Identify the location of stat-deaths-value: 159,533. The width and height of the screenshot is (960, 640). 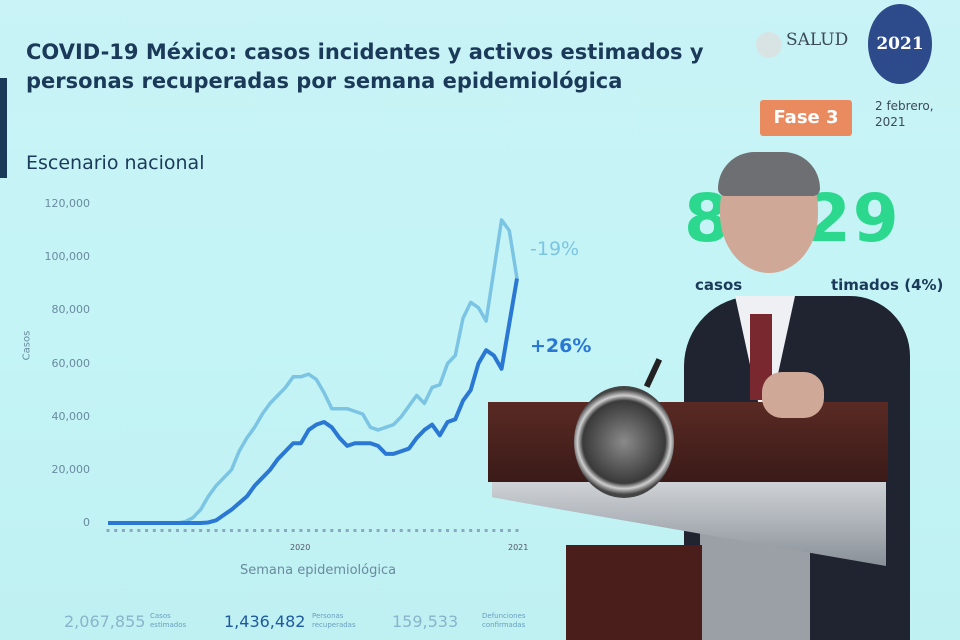
(425, 621).